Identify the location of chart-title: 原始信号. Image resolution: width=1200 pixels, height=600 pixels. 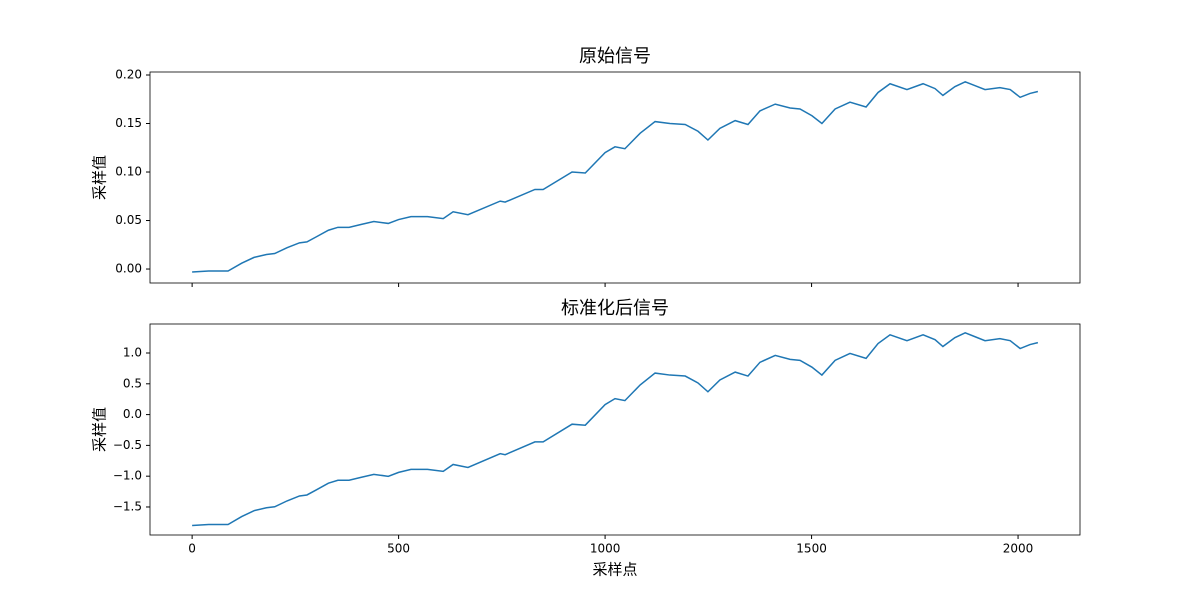
(615, 56).